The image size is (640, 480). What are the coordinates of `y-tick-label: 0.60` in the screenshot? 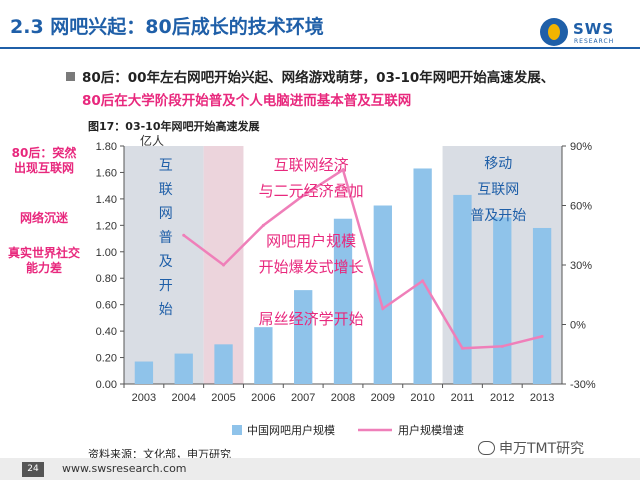 It's located at (106, 306).